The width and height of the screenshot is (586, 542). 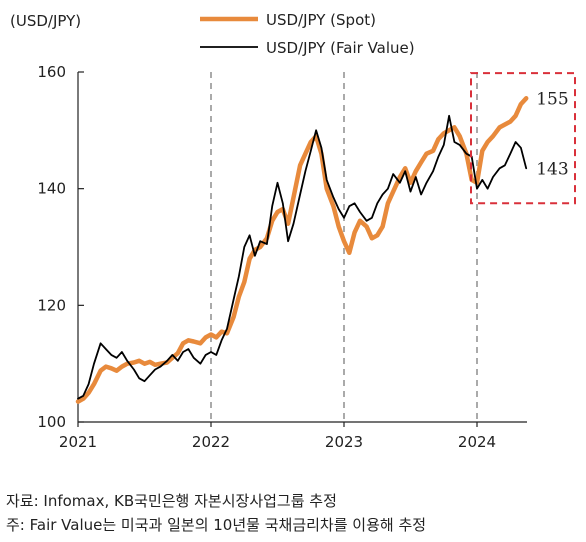 I want to click on highlight-box, so click(x=523, y=138).